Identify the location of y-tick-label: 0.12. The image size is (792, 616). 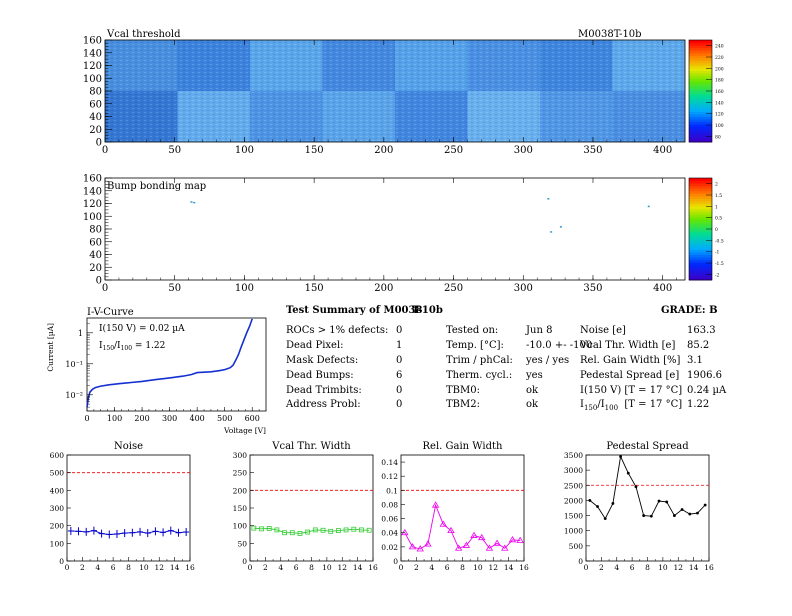
(389, 476).